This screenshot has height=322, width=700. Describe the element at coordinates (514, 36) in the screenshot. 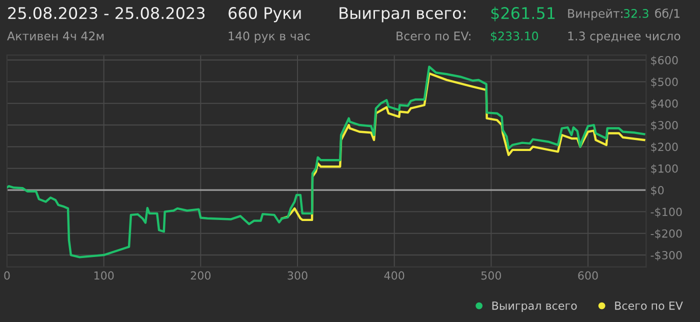

I see `text: $233.10` at that location.